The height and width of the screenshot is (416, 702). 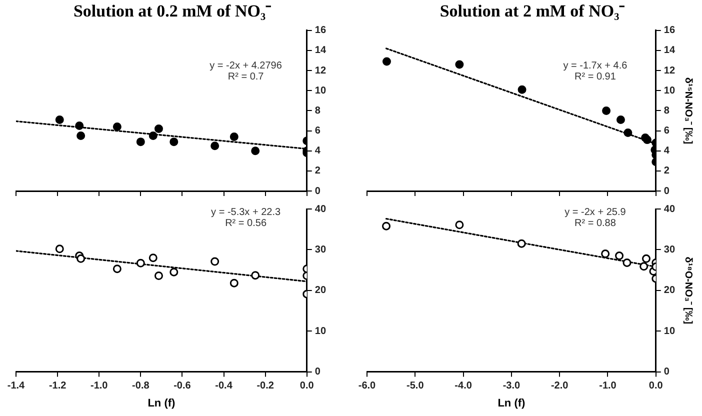 I want to click on y-axis-title: δ¹⁵N-NO₃⁻ [‰], so click(x=688, y=110).